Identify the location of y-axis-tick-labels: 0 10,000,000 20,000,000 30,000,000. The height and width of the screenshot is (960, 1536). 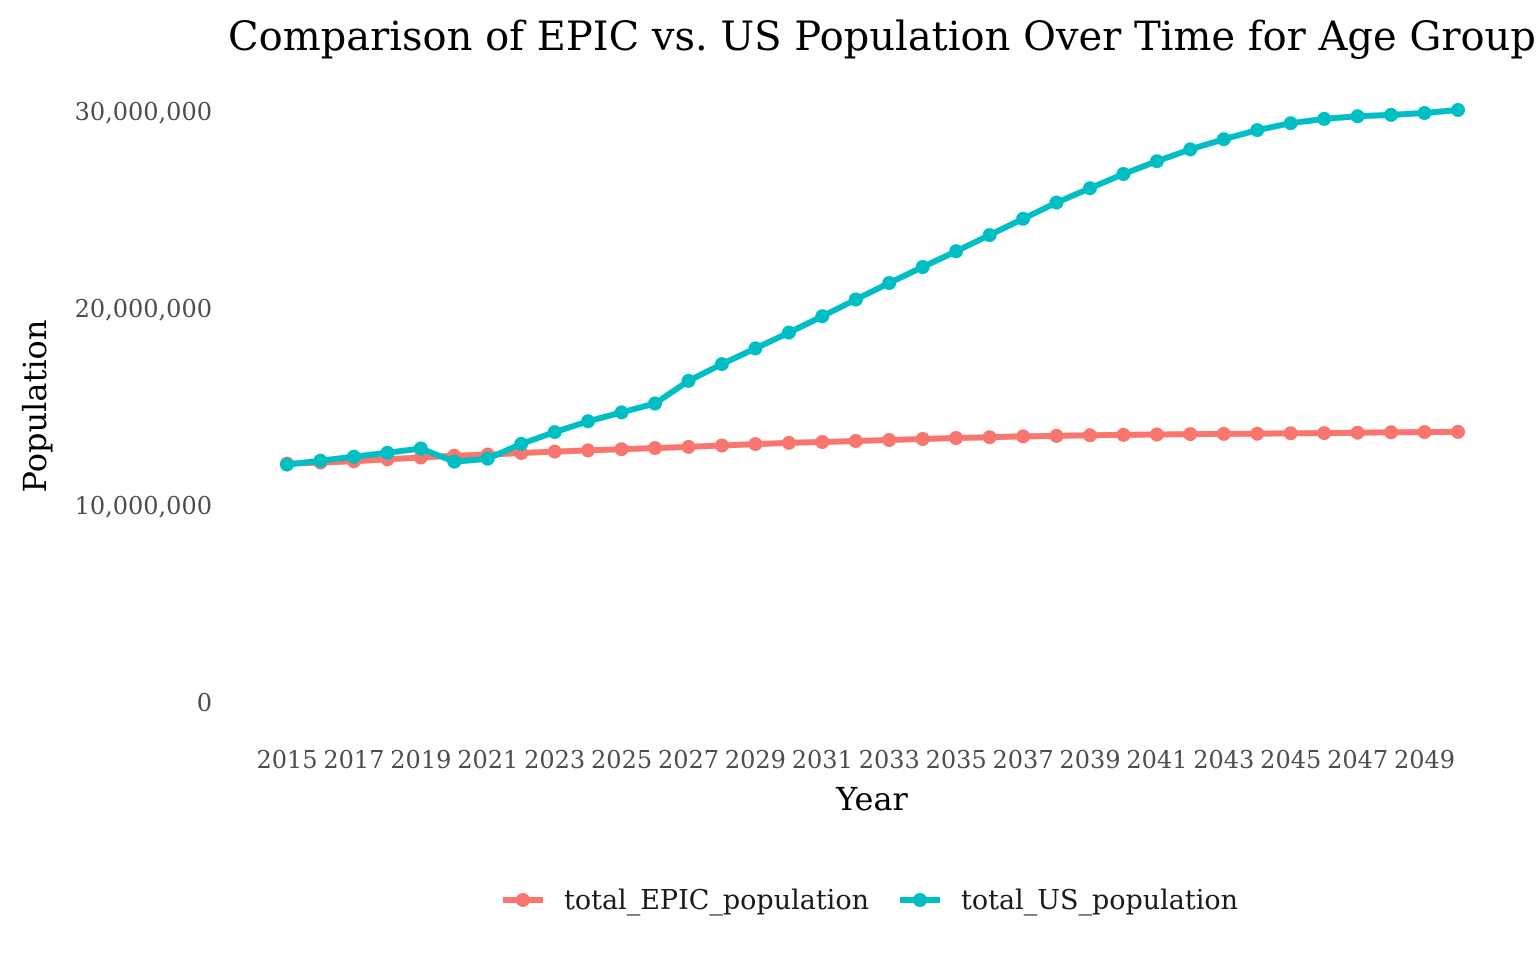
(143, 407).